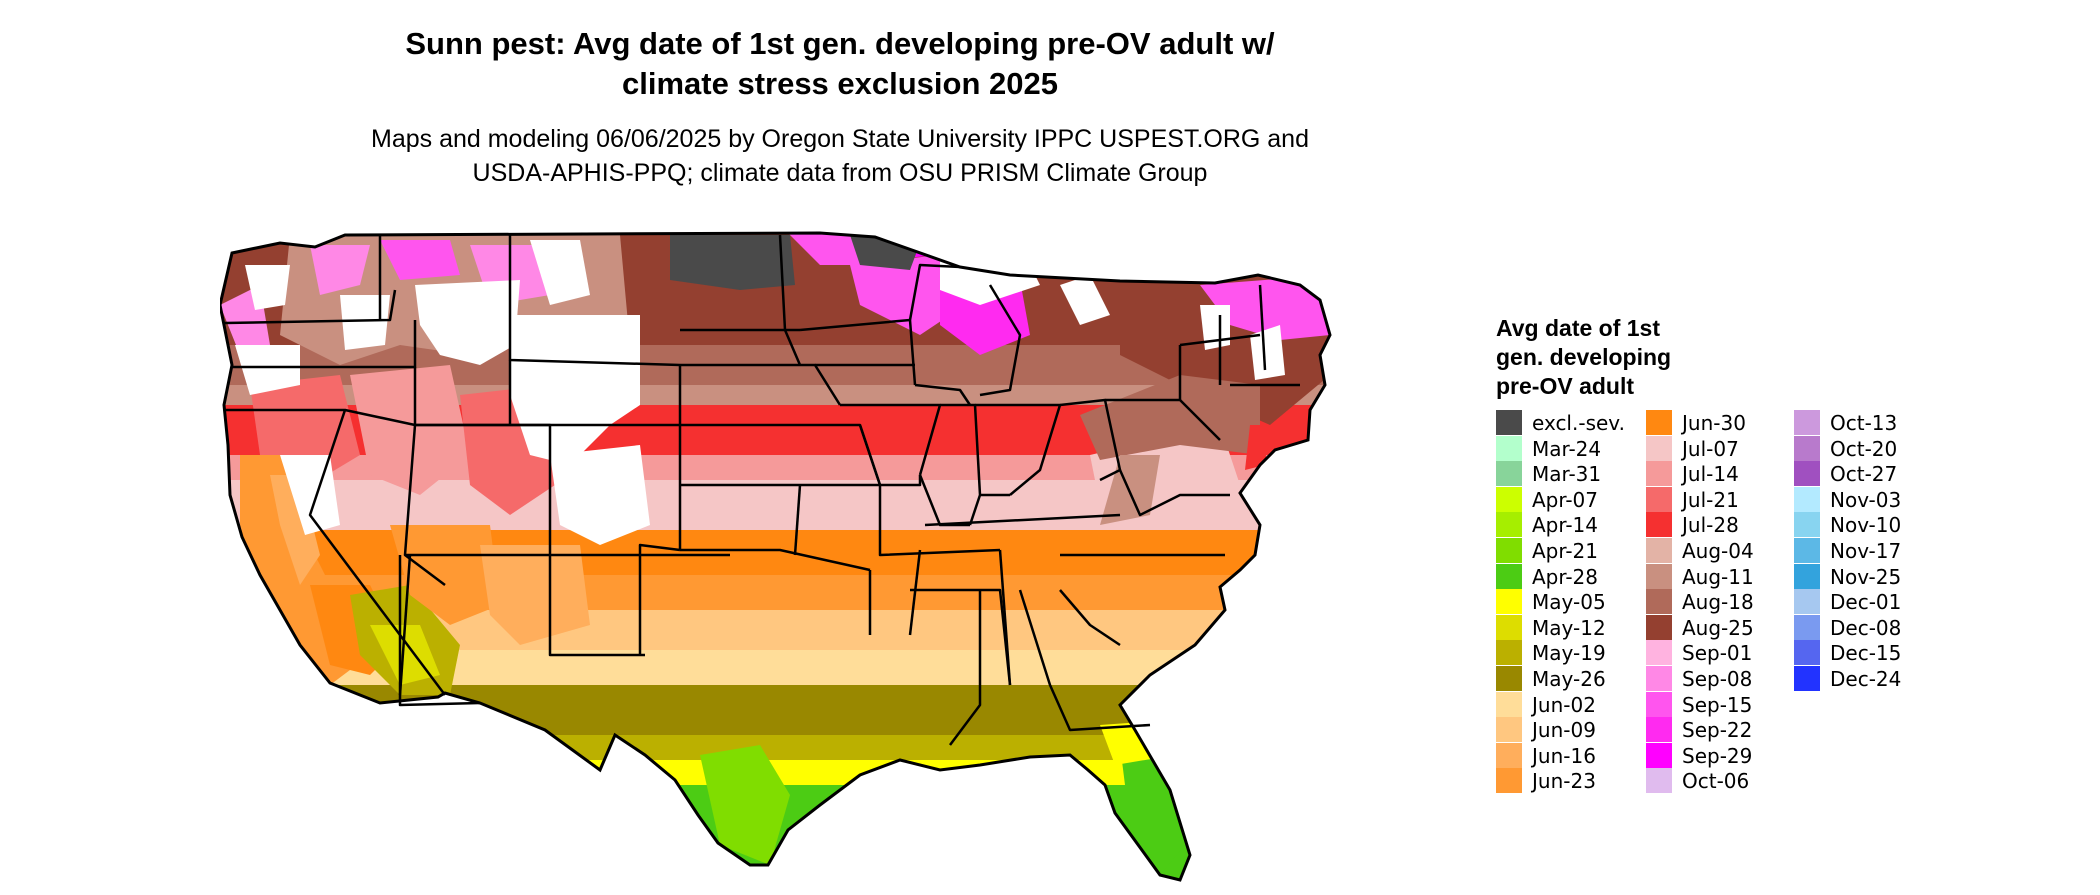 This screenshot has width=2100, height=895. I want to click on legend-entry: Jun-23, so click(1566, 781).